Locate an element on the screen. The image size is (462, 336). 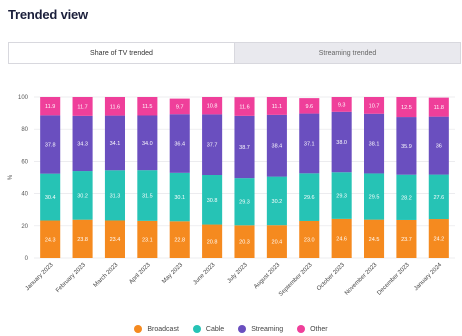
data-label-streaming: 38.4 is located at coordinates (277, 147).